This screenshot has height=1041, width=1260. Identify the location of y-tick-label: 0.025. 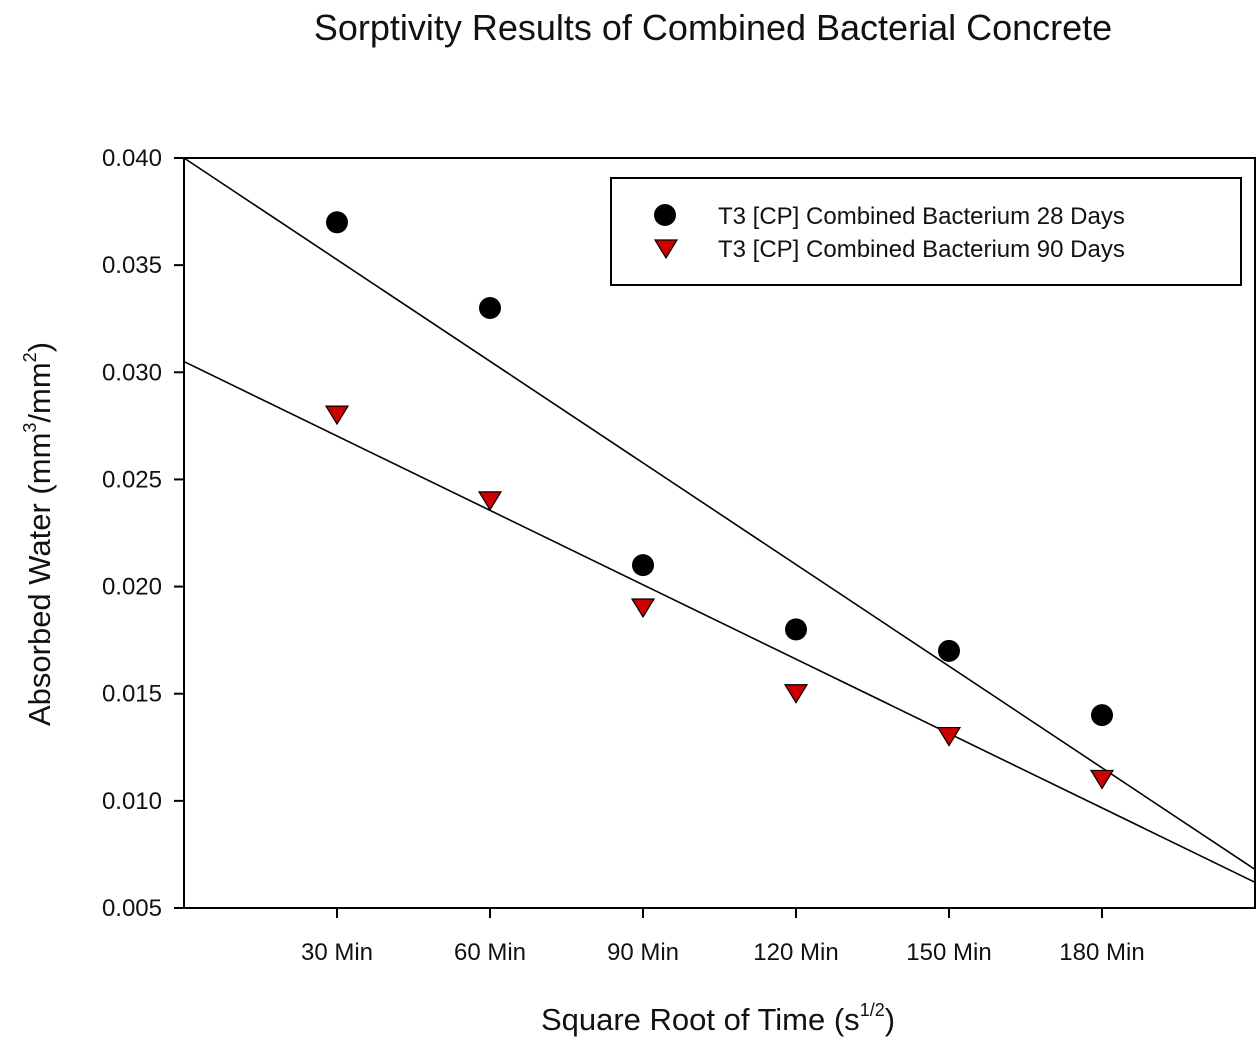
(132, 479).